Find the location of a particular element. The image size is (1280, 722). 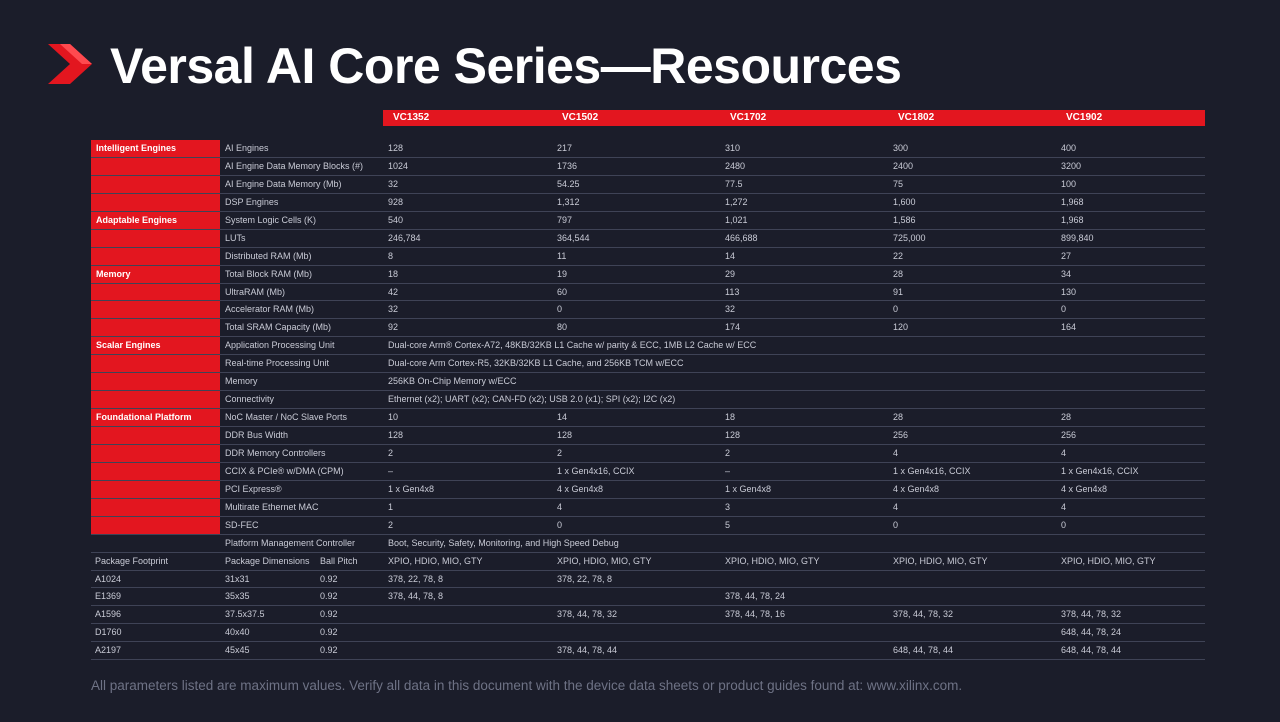

package-dimensions: 31x31 is located at coordinates (237, 578).